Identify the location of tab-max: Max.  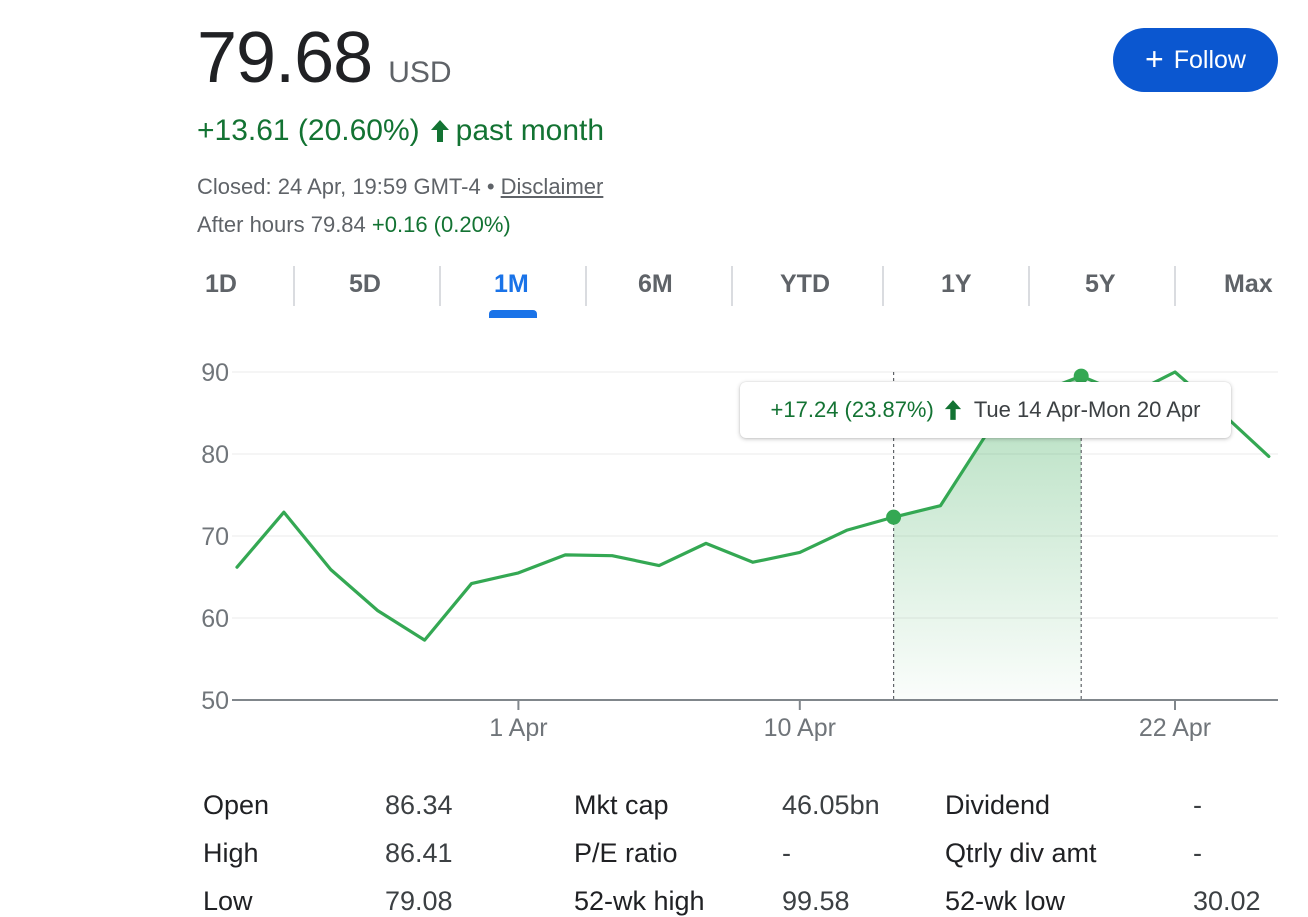
(1248, 284).